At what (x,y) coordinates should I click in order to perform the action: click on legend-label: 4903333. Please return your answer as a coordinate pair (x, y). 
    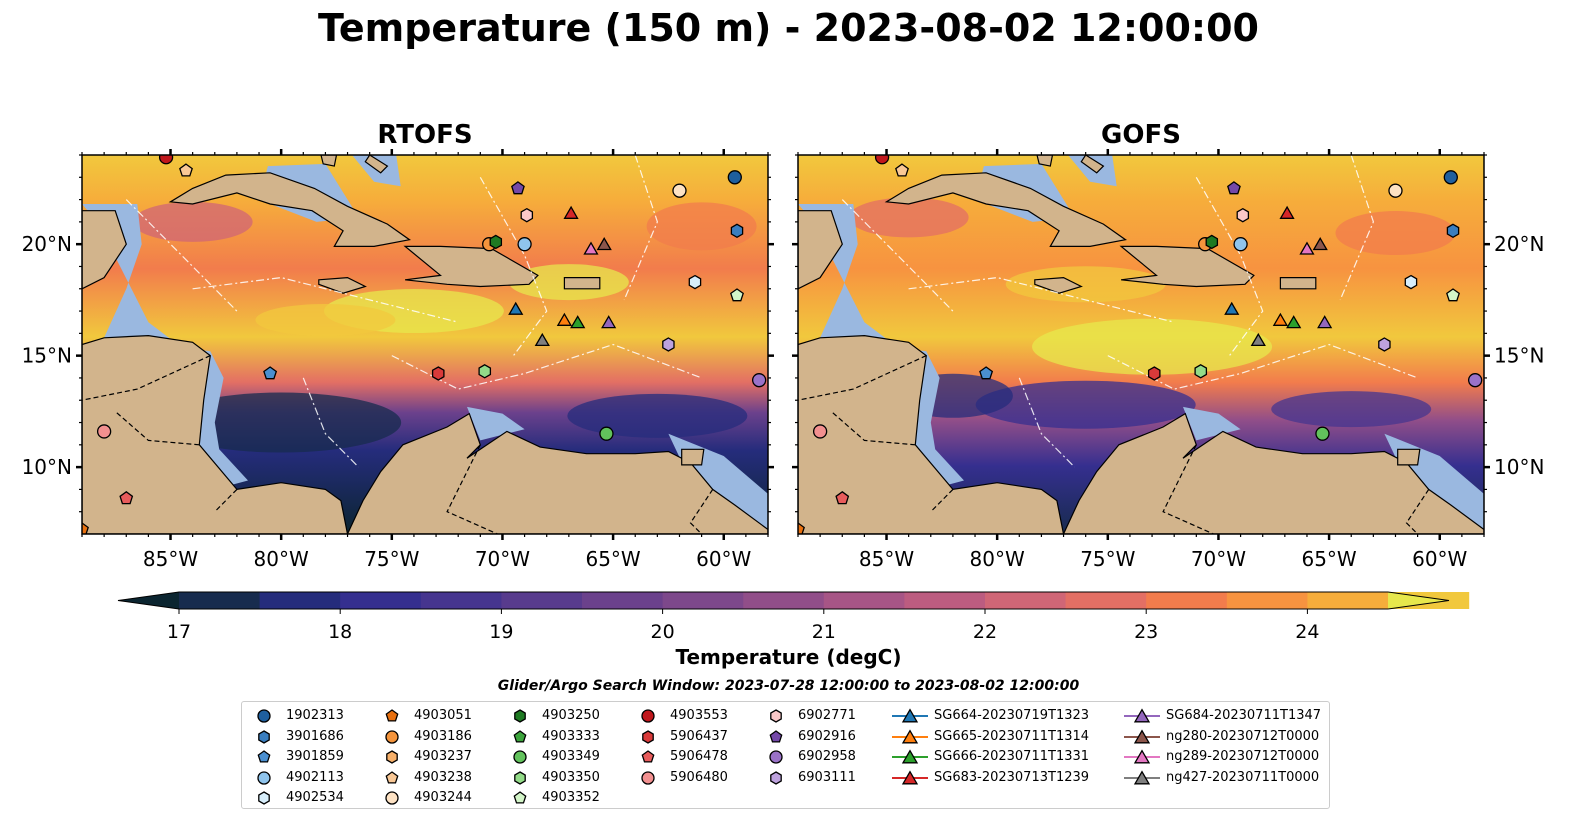
    Looking at the image, I should click on (571, 736).